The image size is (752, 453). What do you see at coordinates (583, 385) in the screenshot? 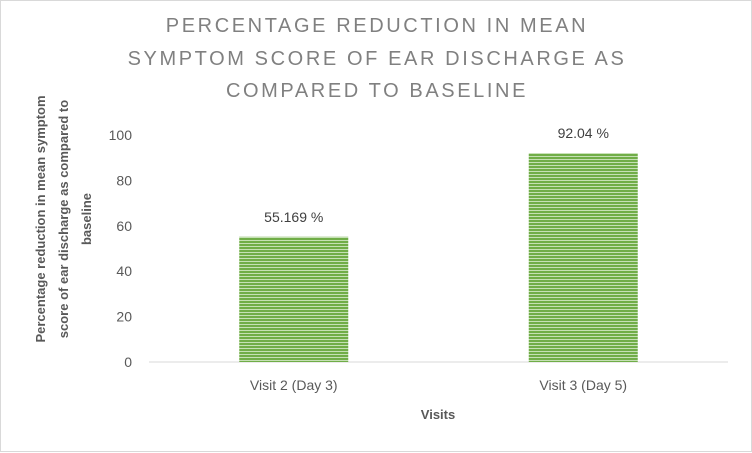
I see `x-tick-label: Visit 3 (Day 5)` at bounding box center [583, 385].